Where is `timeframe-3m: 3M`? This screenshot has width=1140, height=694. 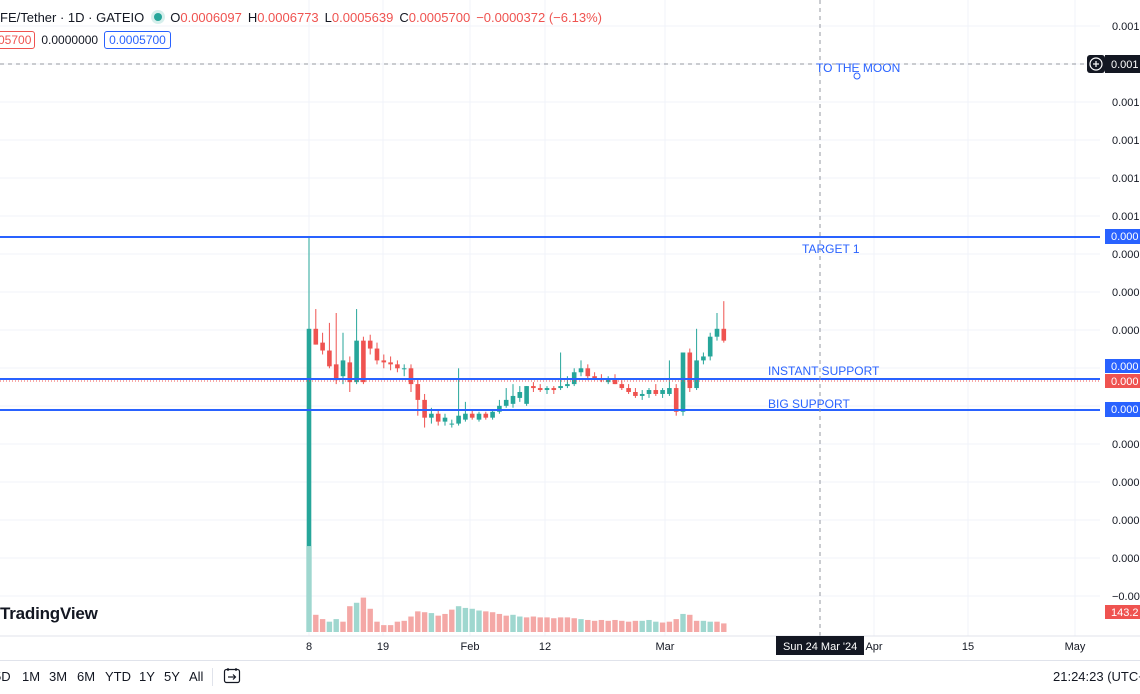 timeframe-3m: 3M is located at coordinates (58, 676).